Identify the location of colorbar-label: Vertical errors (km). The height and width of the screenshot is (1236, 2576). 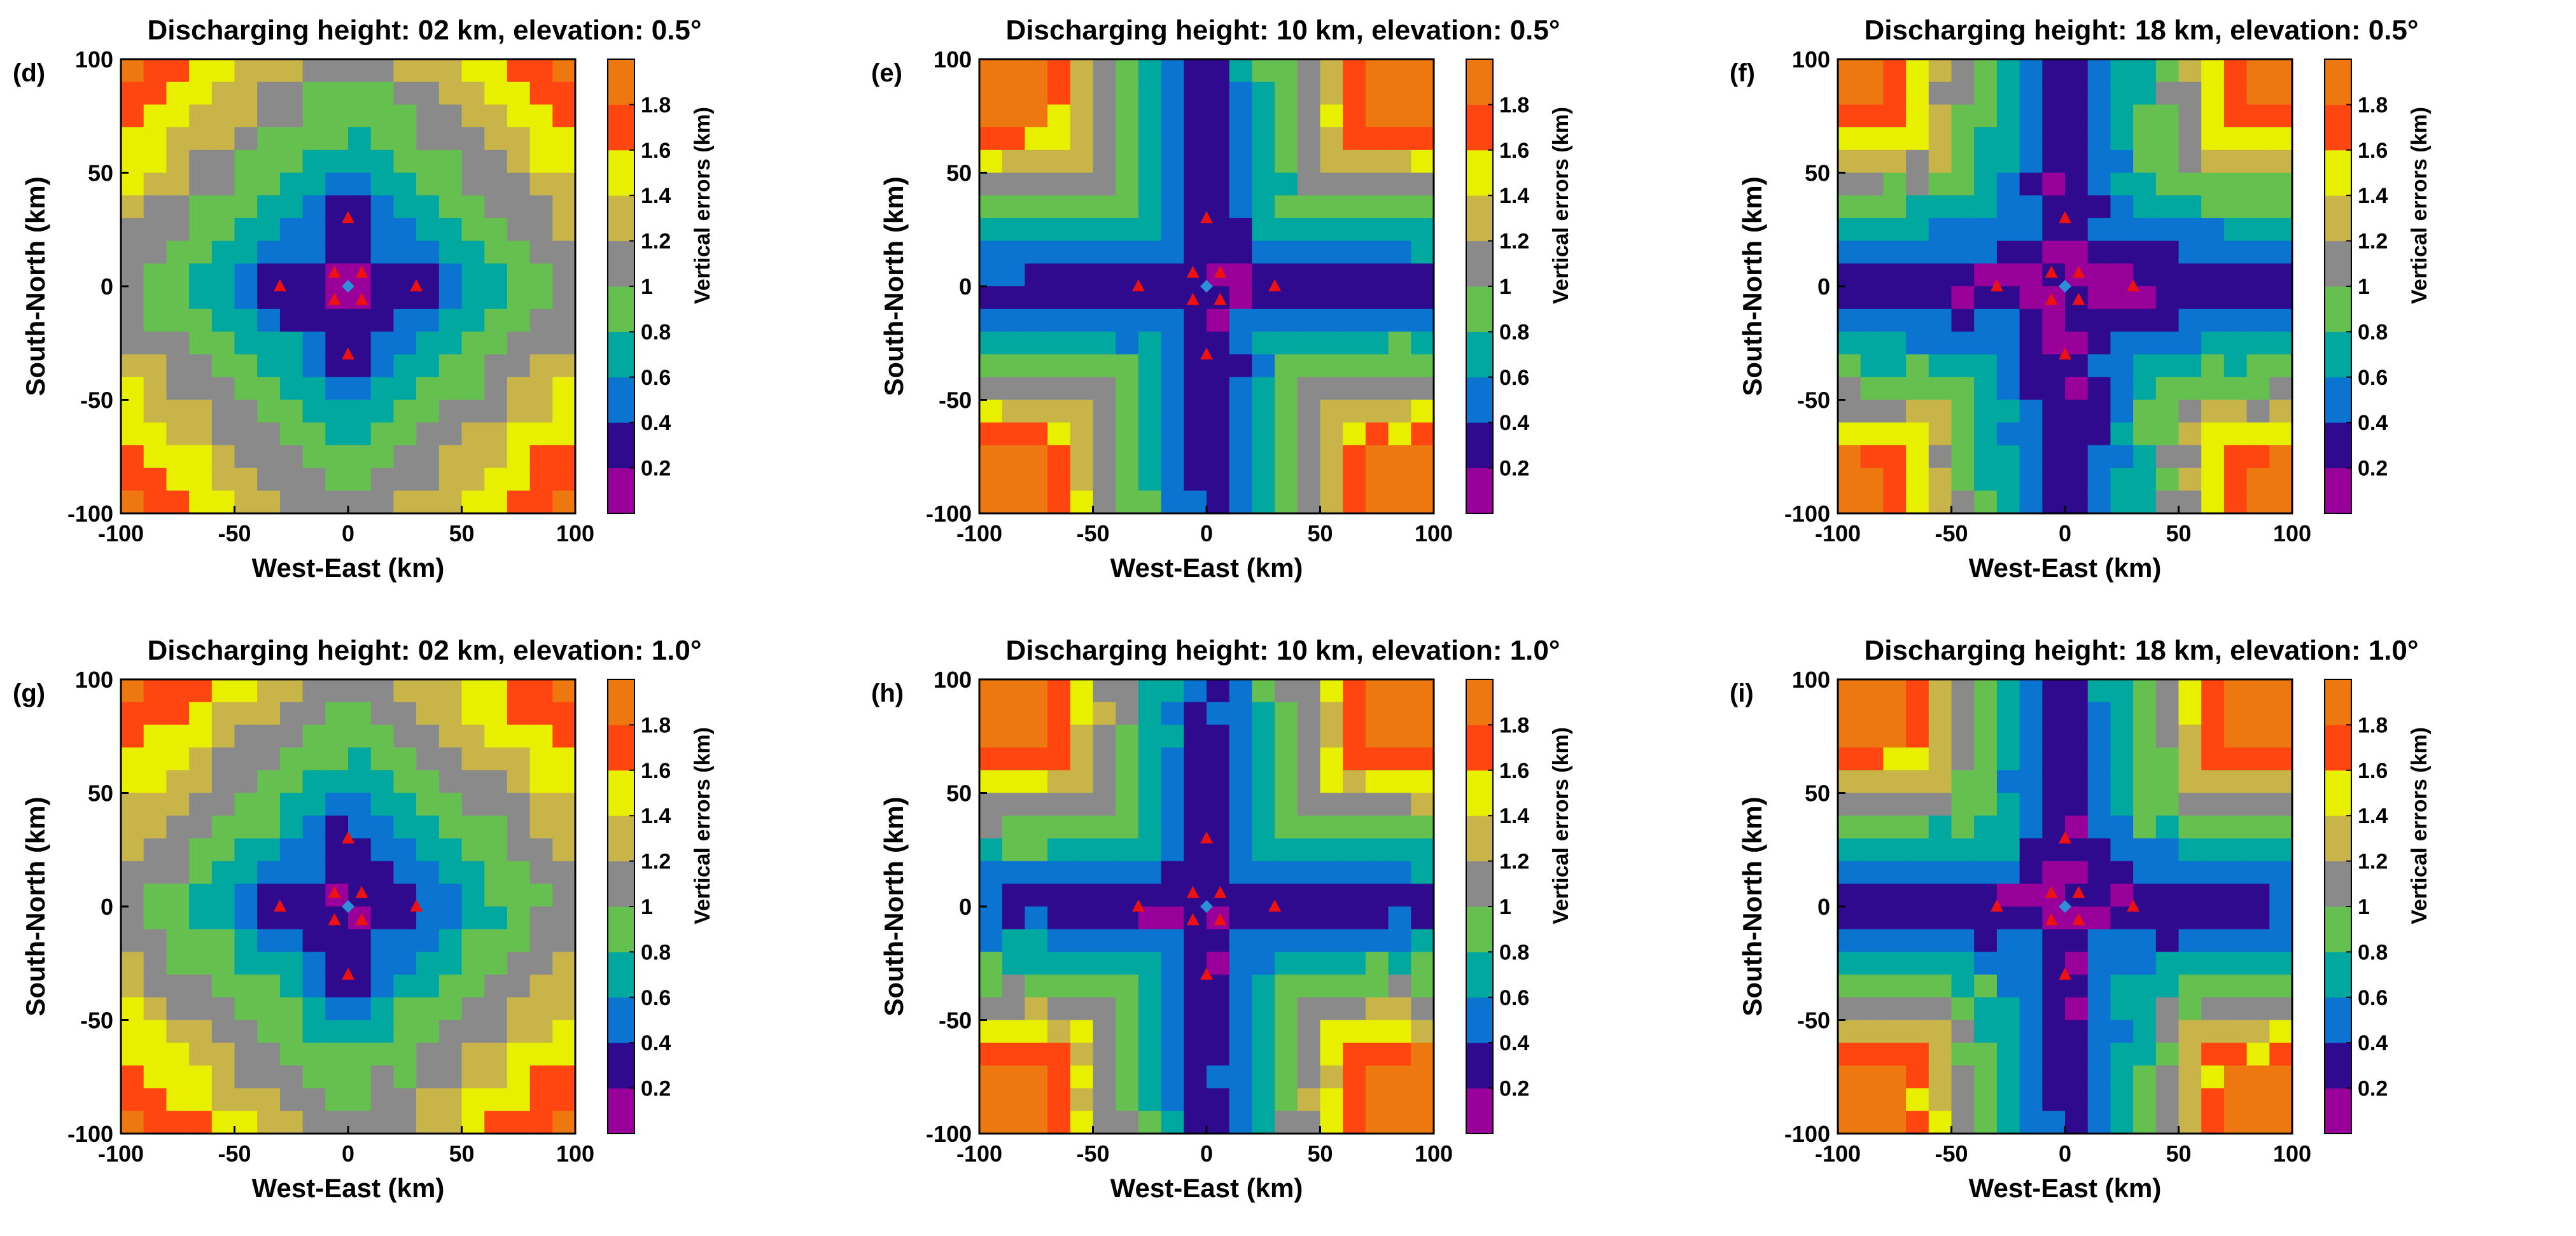
(1561, 825).